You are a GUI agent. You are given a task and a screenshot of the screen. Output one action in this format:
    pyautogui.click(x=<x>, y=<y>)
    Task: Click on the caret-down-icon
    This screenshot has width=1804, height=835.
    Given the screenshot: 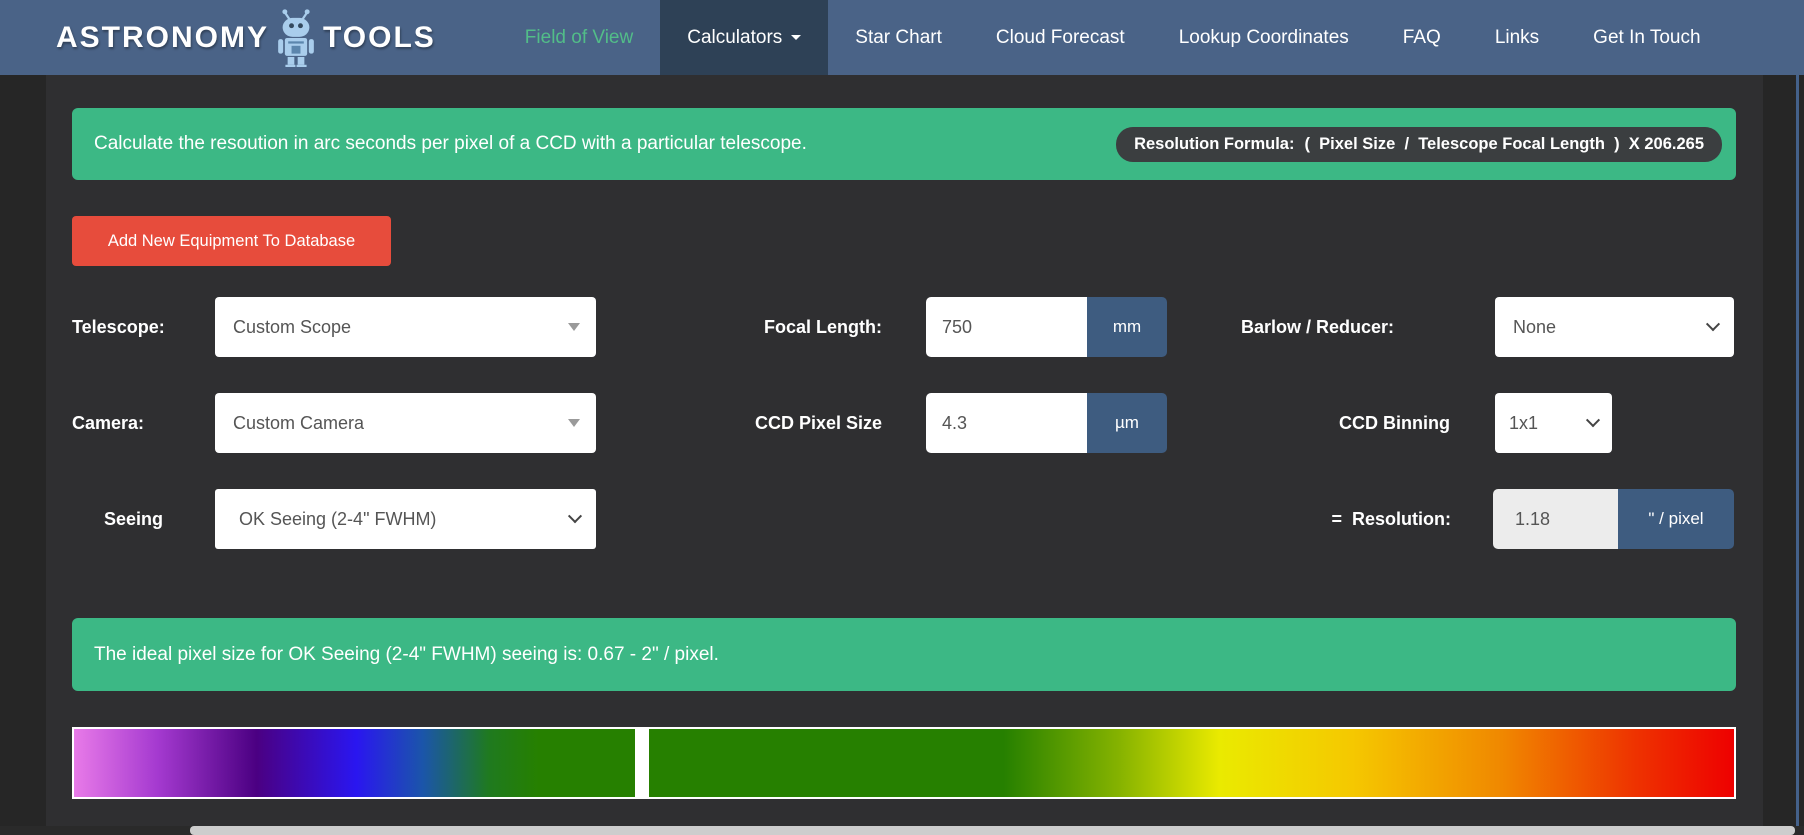 What is the action you would take?
    pyautogui.click(x=796, y=37)
    